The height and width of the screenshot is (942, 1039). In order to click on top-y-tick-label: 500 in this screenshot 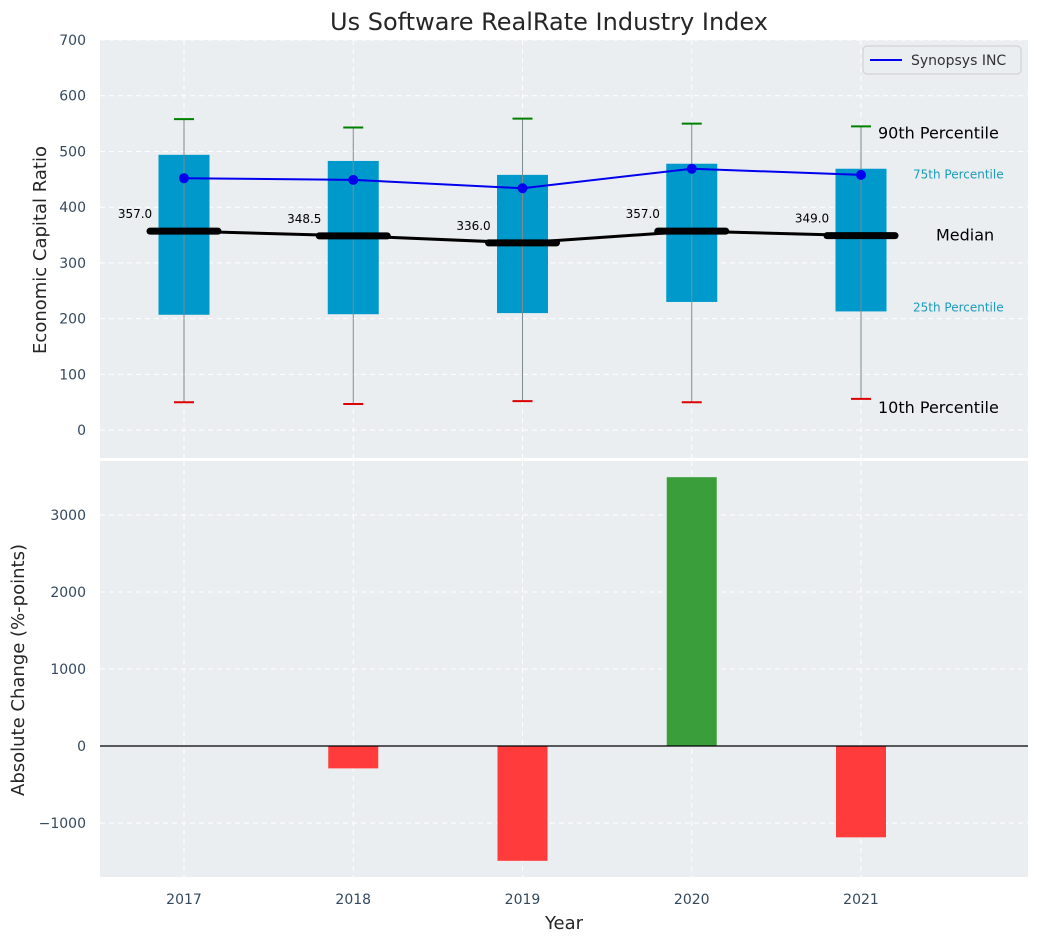, I will do `click(72, 152)`.